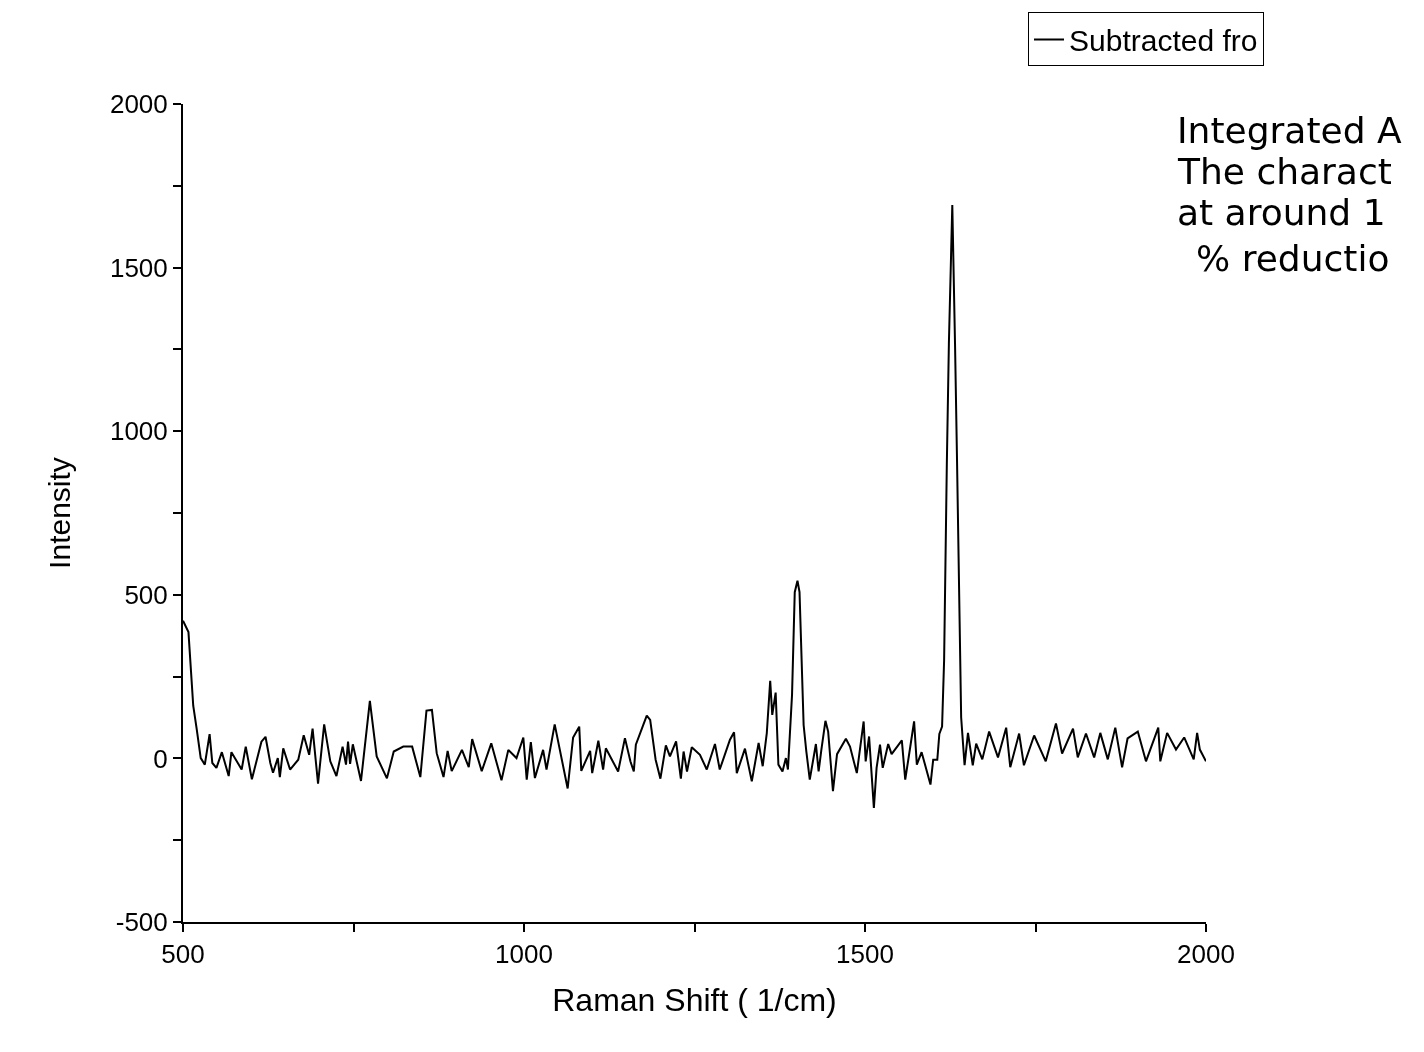  Describe the element at coordinates (865, 954) in the screenshot. I see `x-tick-label: 1500` at that location.